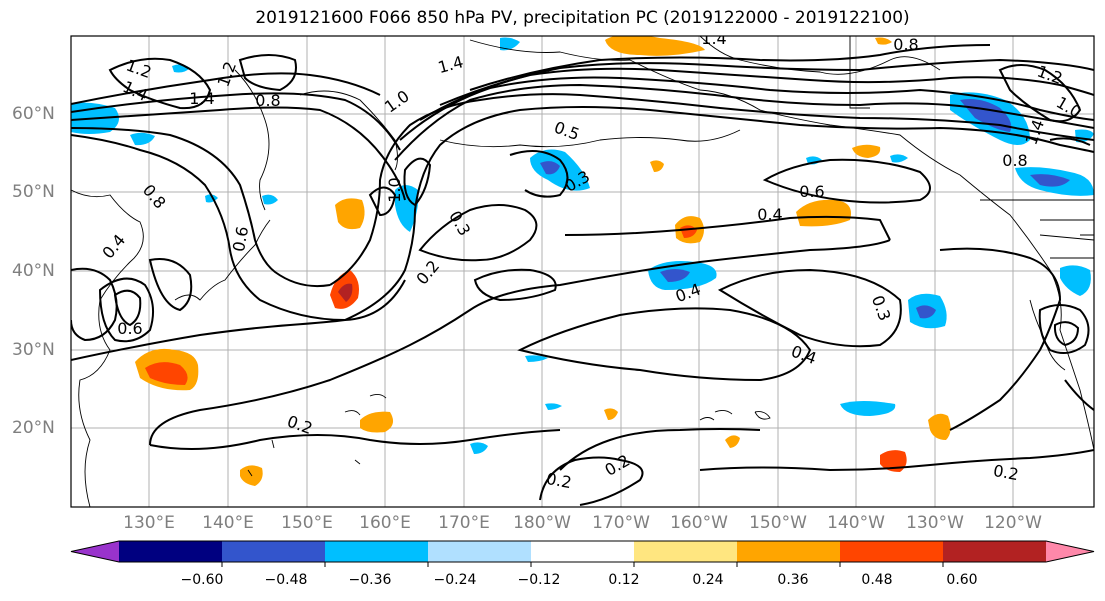 This screenshot has height=601, width=1105. Describe the element at coordinates (33, 350) in the screenshot. I see `lat-label: 30°N` at that location.